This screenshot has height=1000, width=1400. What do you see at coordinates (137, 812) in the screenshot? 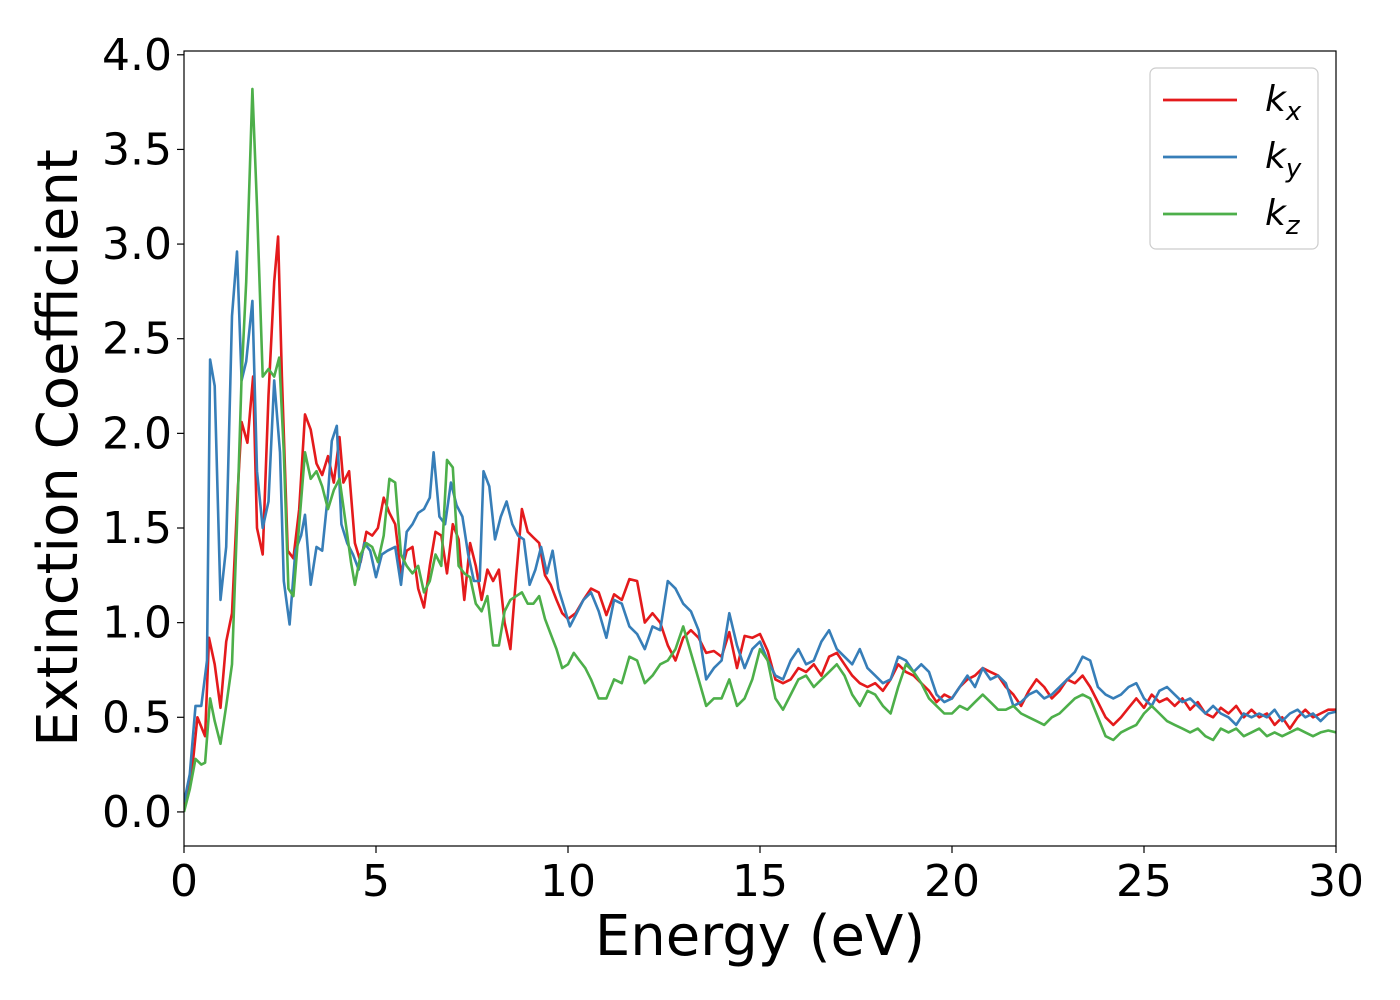
I see `y-tick-label: 0.0` at bounding box center [137, 812].